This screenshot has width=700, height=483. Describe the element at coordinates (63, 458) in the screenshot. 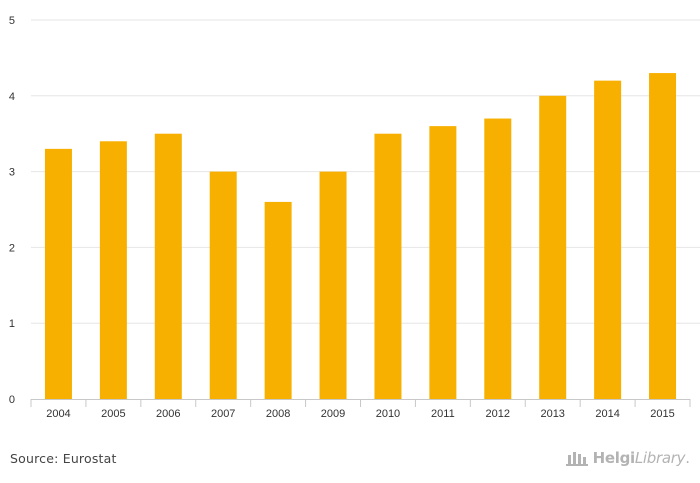

I see `source-note: Source: Eurostat` at that location.